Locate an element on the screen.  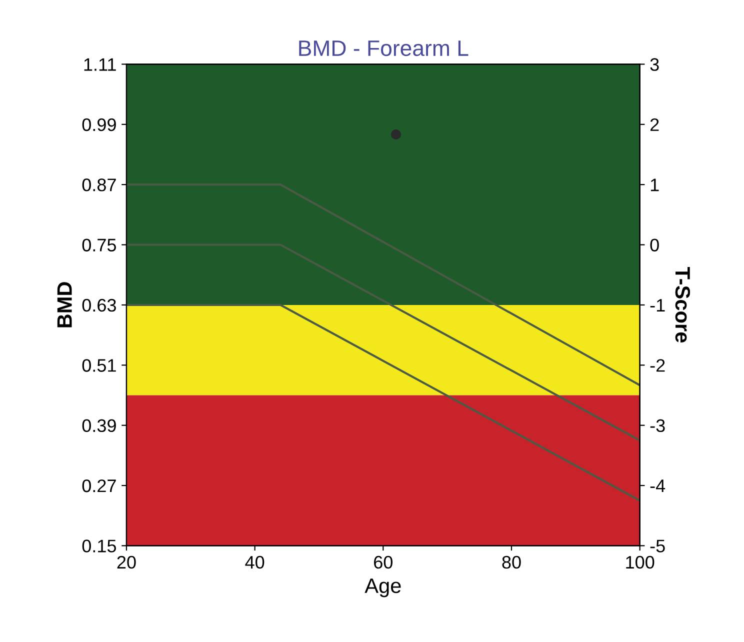
chart-title: BMD - Forearm L is located at coordinates (383, 48).